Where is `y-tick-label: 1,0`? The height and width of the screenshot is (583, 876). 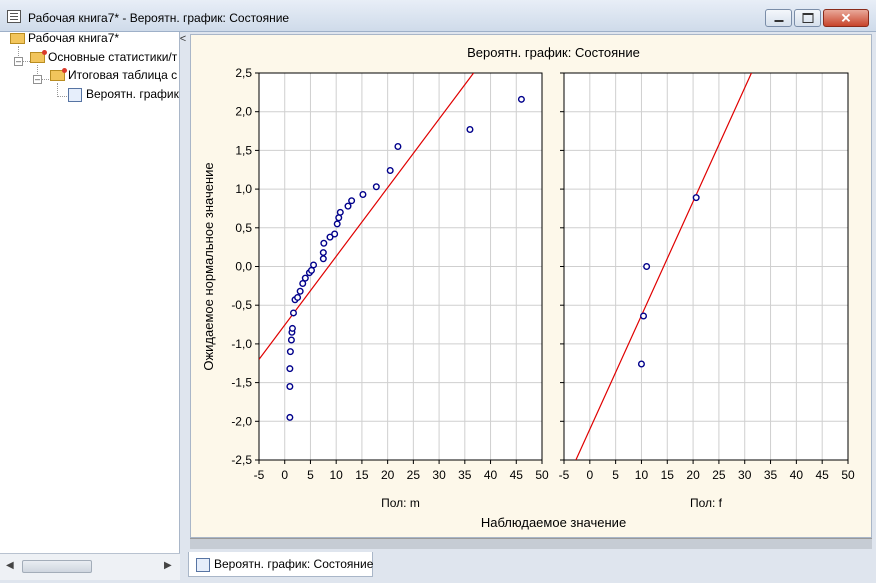 y-tick-label: 1,0 is located at coordinates (243, 189).